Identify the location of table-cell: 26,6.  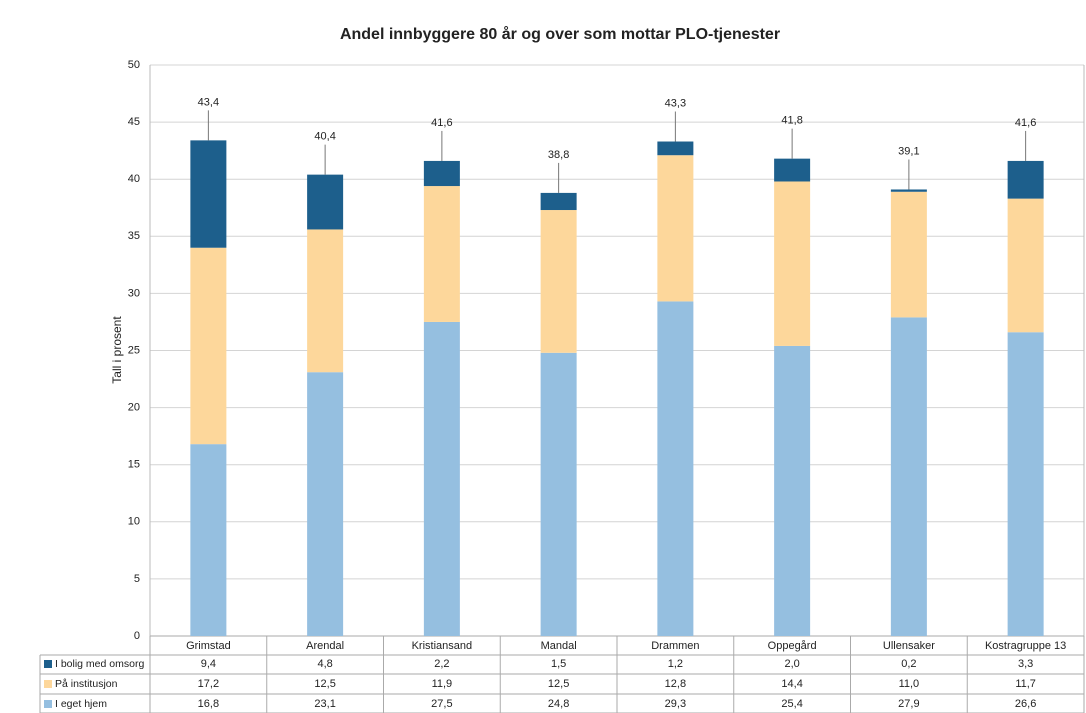
(1025, 704).